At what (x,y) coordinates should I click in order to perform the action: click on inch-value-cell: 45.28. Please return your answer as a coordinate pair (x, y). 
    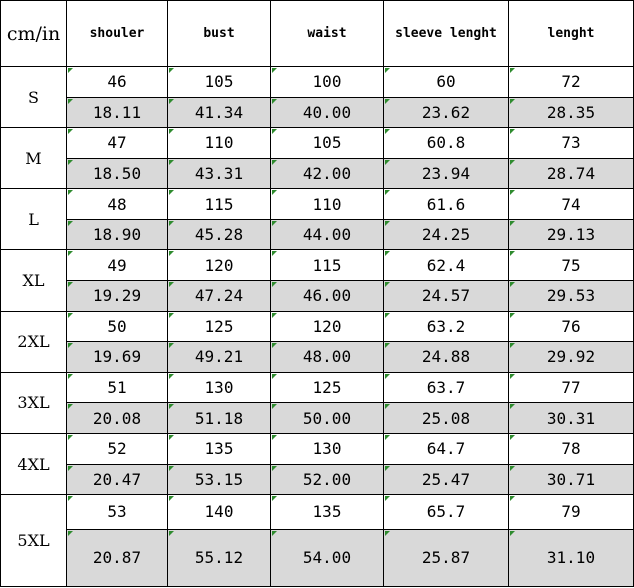
    Looking at the image, I should click on (219, 234).